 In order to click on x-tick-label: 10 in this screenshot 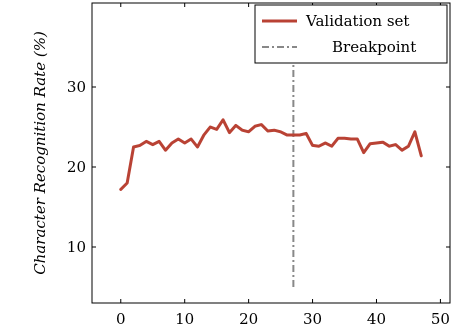, I will do `click(184, 319)`.